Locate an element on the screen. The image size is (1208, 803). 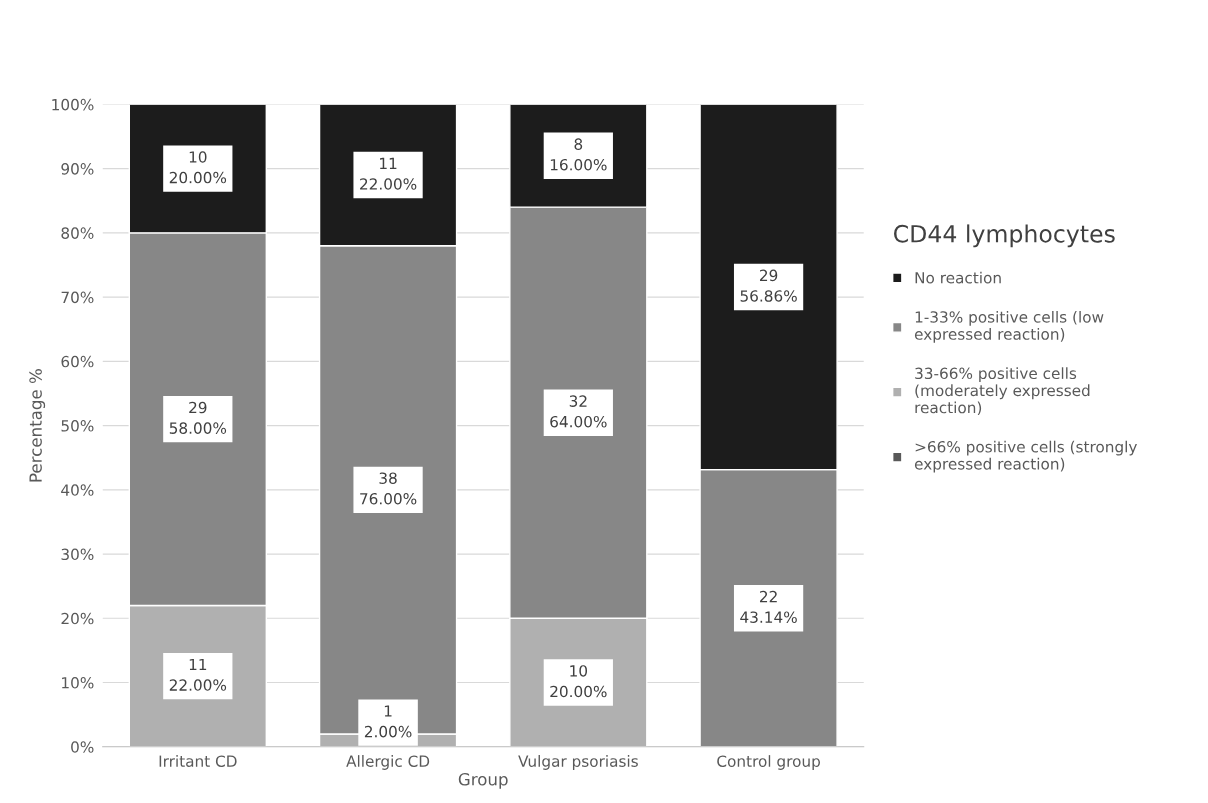
data-label: 29 56.86% is located at coordinates (768, 285).